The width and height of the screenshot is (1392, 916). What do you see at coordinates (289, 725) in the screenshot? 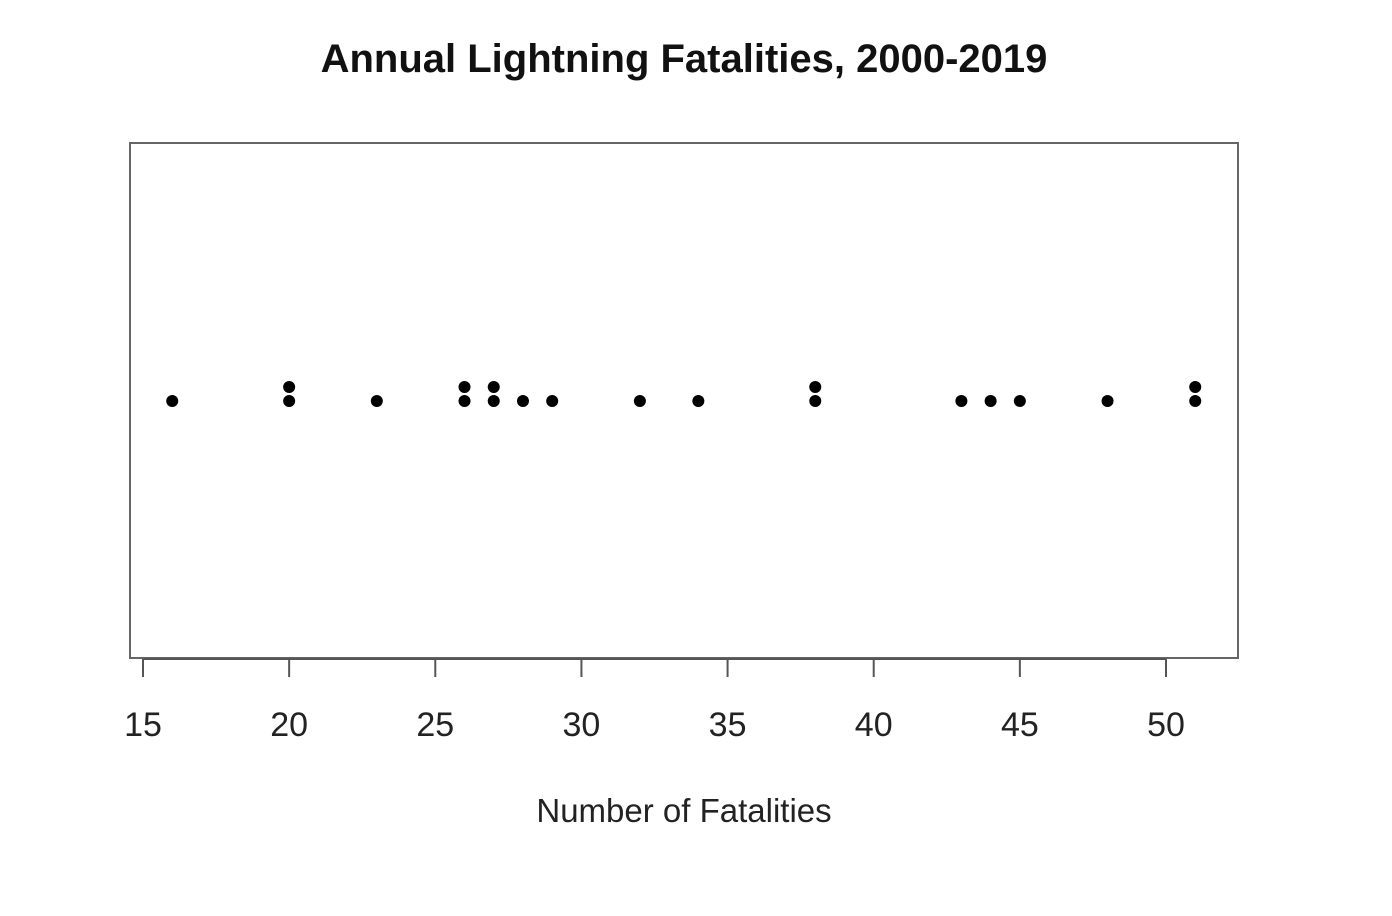
I see `x-tick-label: 20` at bounding box center [289, 725].